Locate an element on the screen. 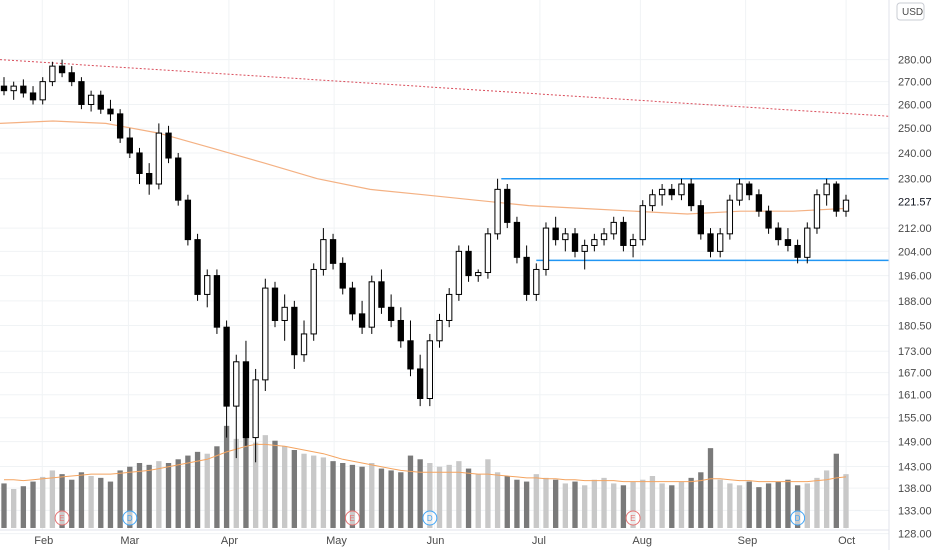 Image resolution: width=932 pixels, height=555 pixels. currency-label: USD is located at coordinates (912, 12).